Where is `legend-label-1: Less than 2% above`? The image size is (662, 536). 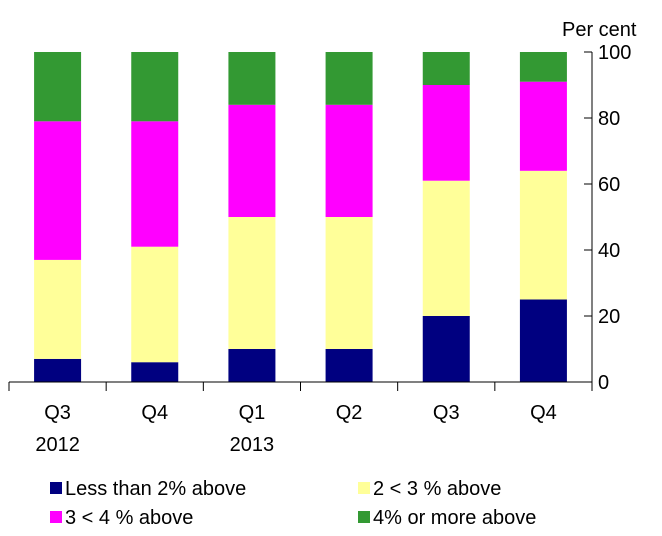
legend-label-1: Less than 2% above is located at coordinates (155, 489).